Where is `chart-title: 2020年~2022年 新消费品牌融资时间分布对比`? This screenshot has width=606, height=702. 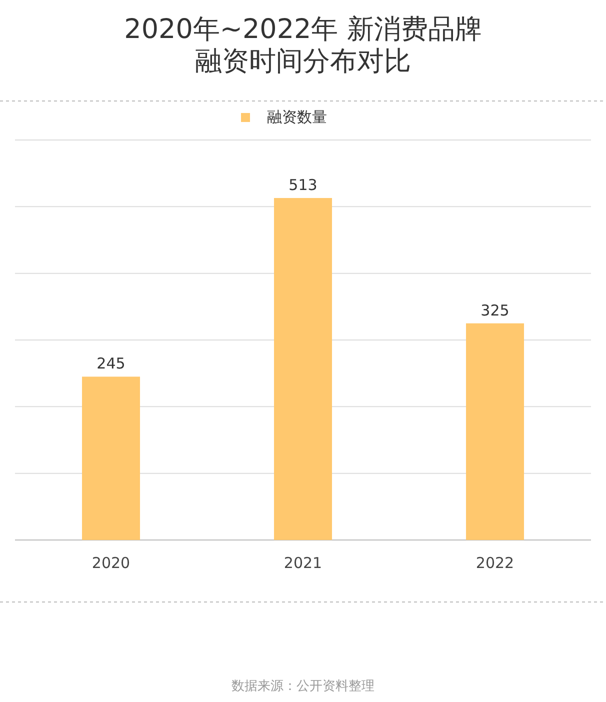 chart-title: 2020年~2022年 新消费品牌融资时间分布对比 is located at coordinates (303, 46).